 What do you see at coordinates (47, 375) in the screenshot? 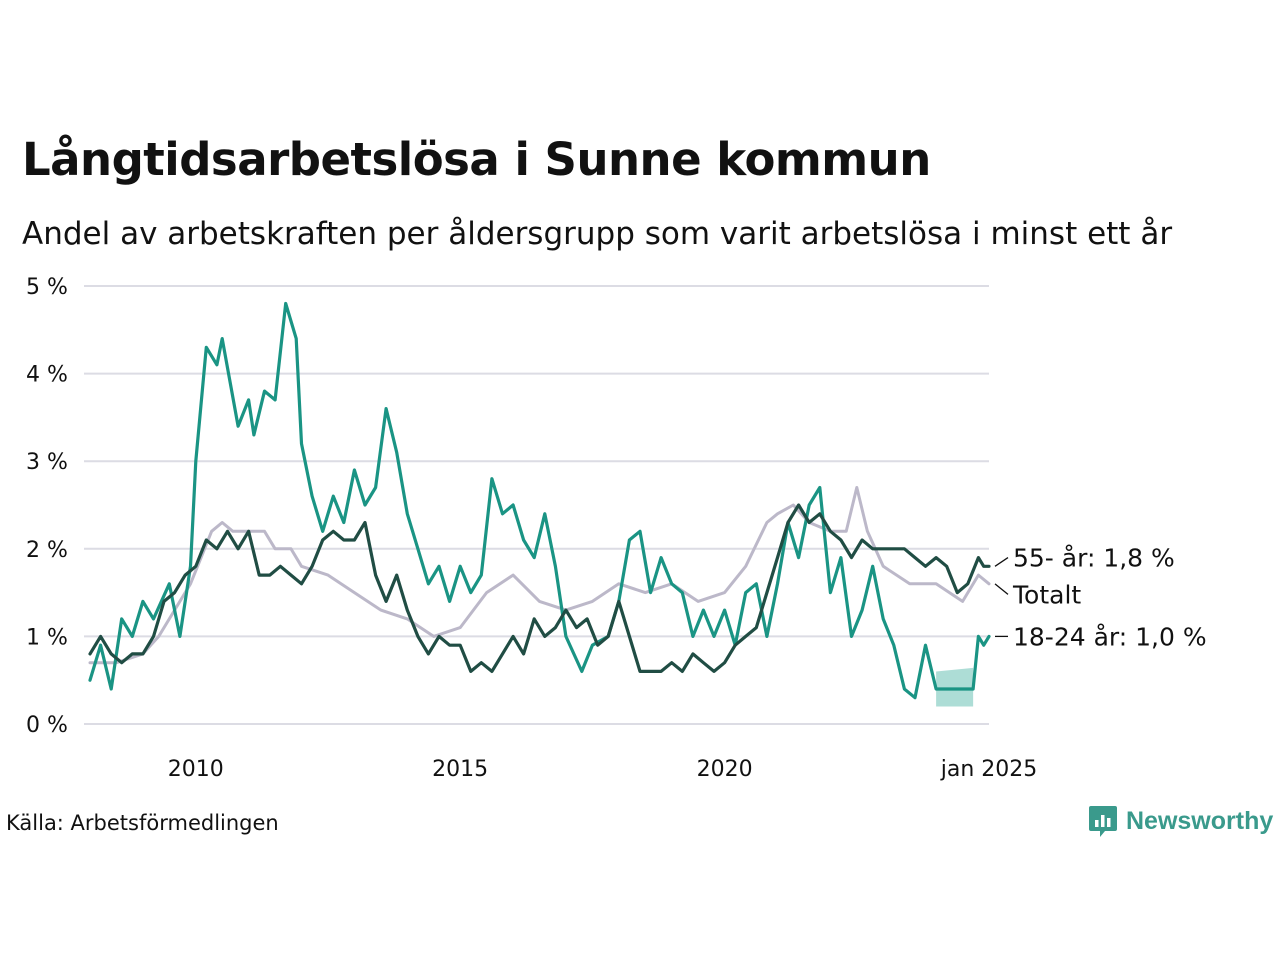
I see `y-tick-label: 4 %` at bounding box center [47, 375].